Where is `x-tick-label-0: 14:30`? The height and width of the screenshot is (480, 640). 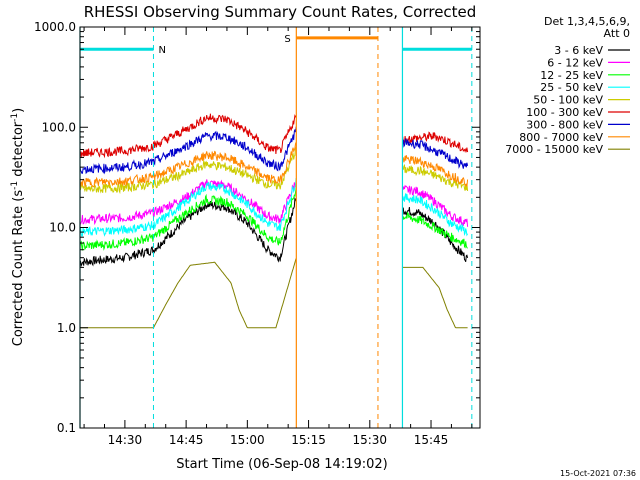
x-tick-label-0: 14:30 is located at coordinates (125, 440).